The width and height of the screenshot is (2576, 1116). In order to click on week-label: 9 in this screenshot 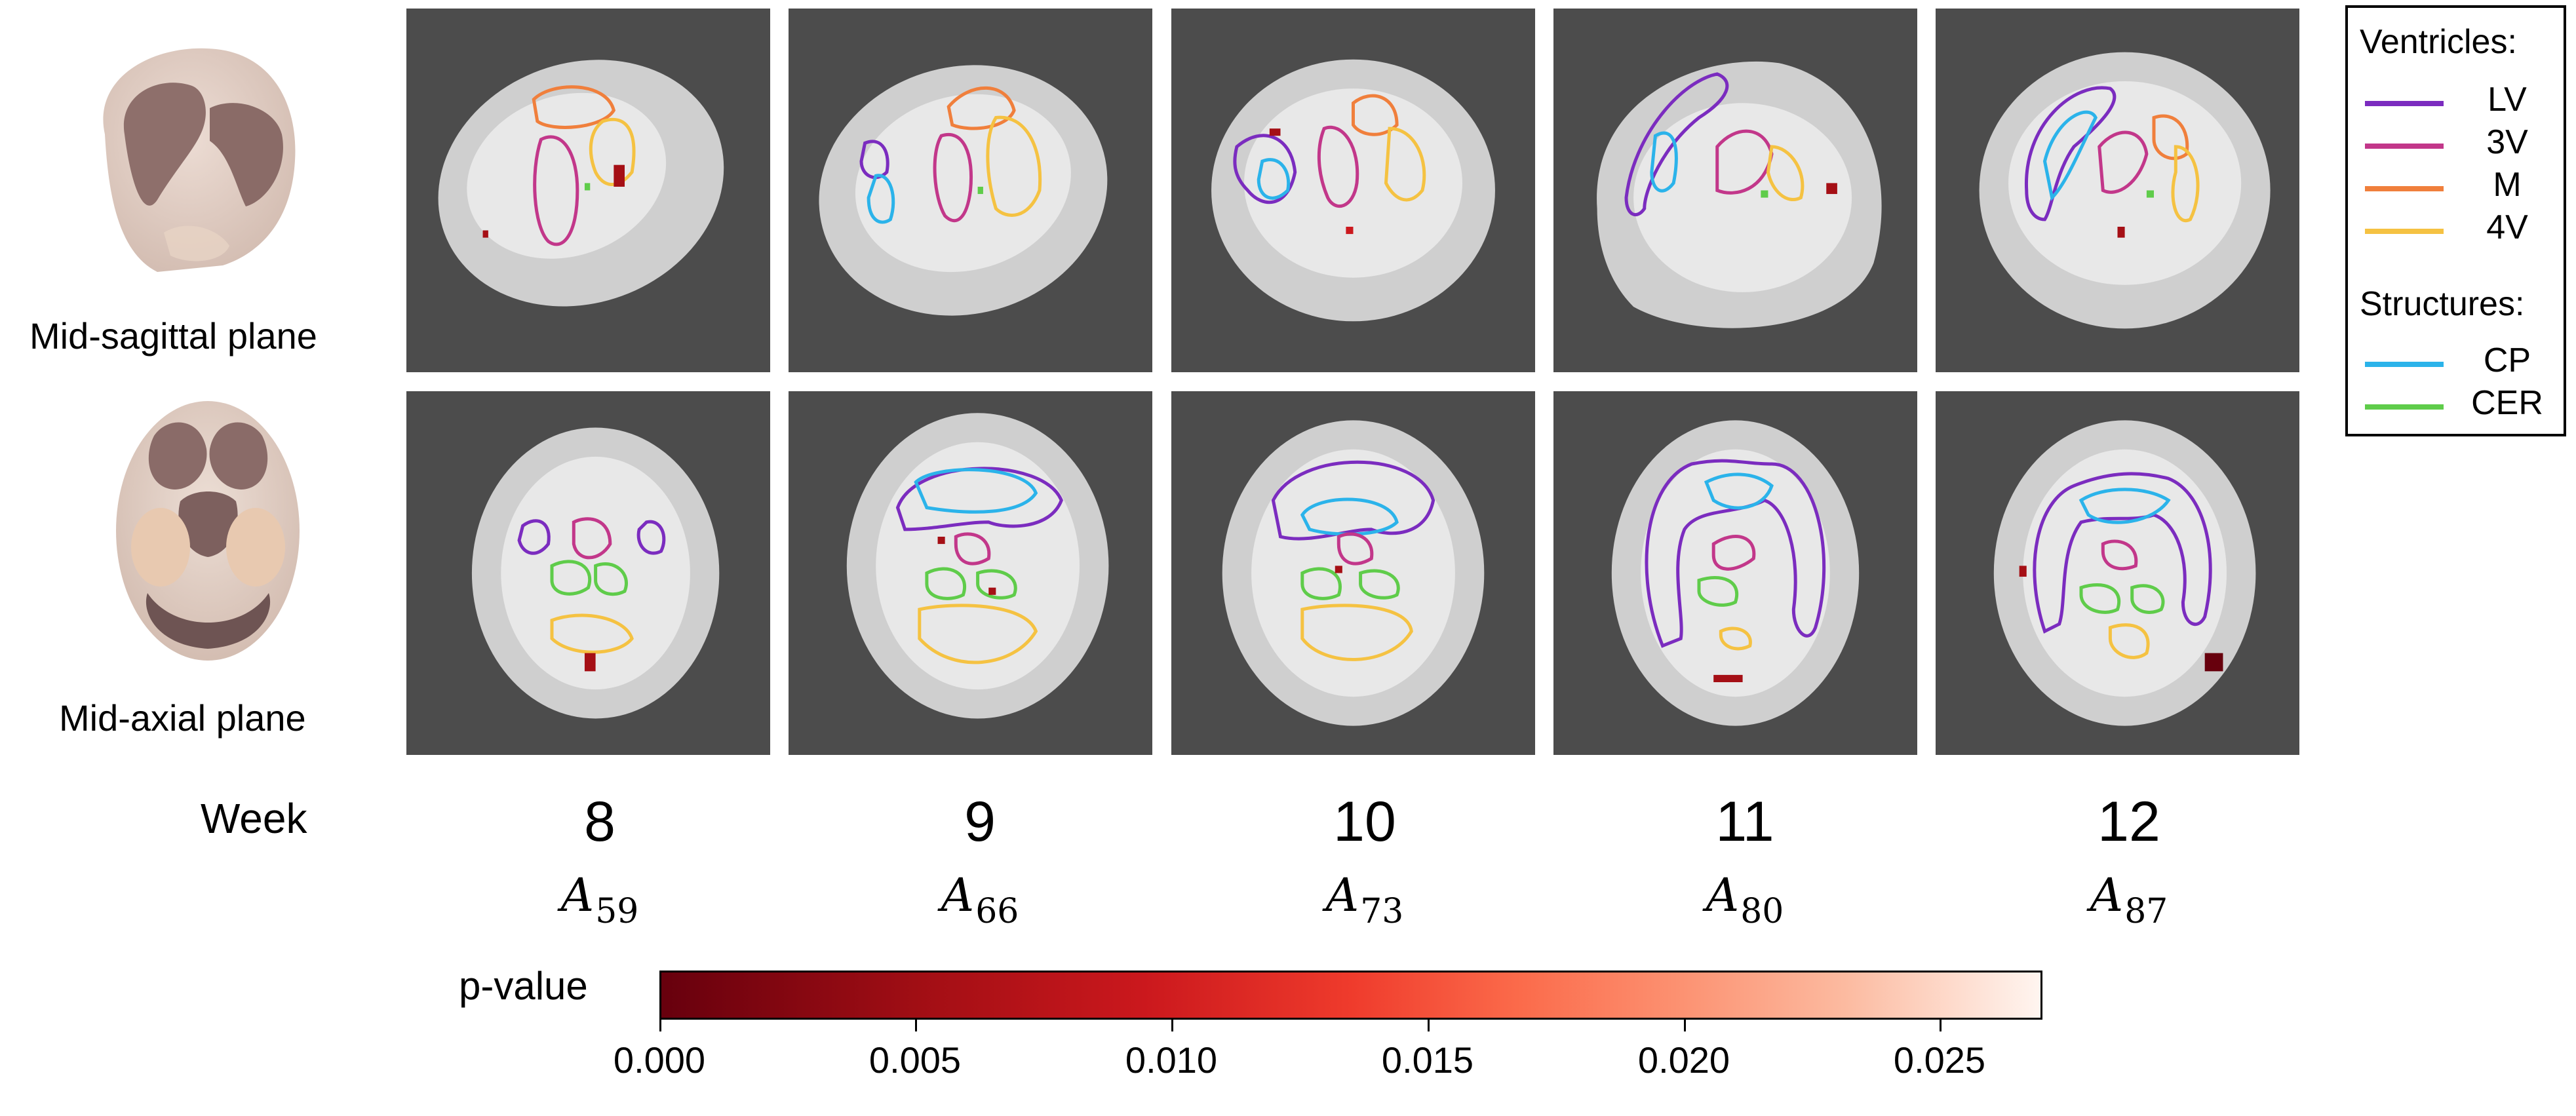, I will do `click(980, 821)`.